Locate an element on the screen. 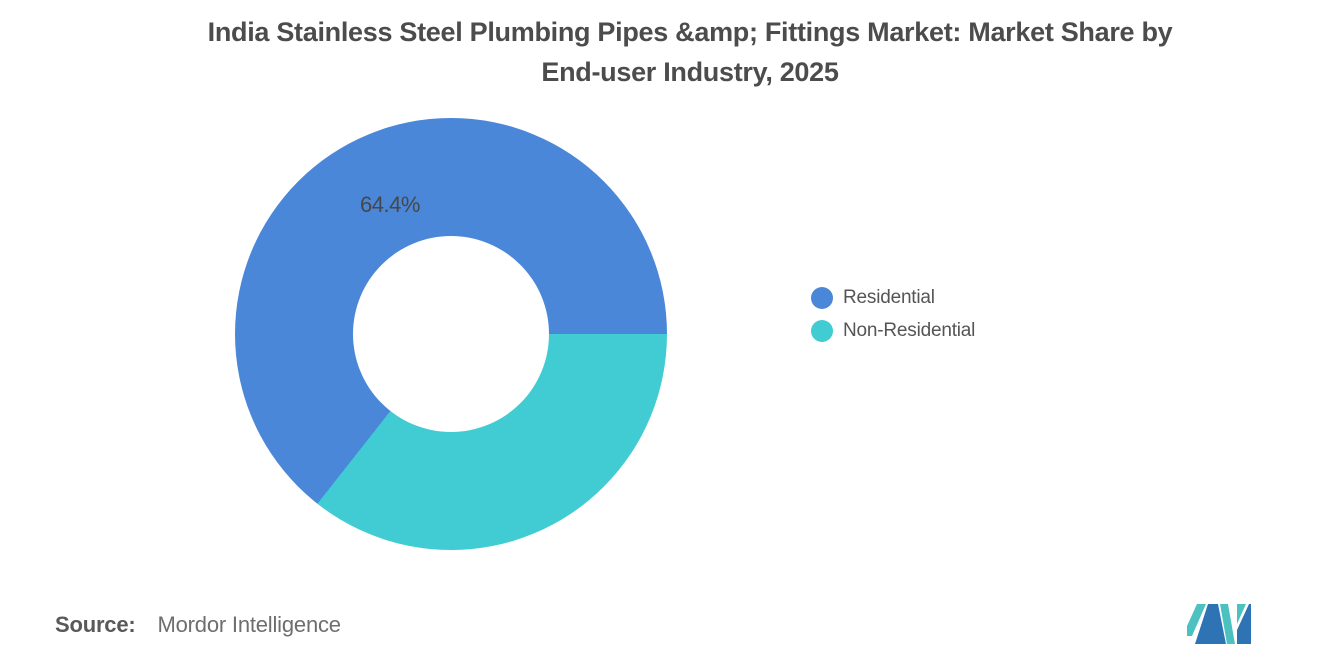  mordor-intelligence-logo is located at coordinates (1219, 624).